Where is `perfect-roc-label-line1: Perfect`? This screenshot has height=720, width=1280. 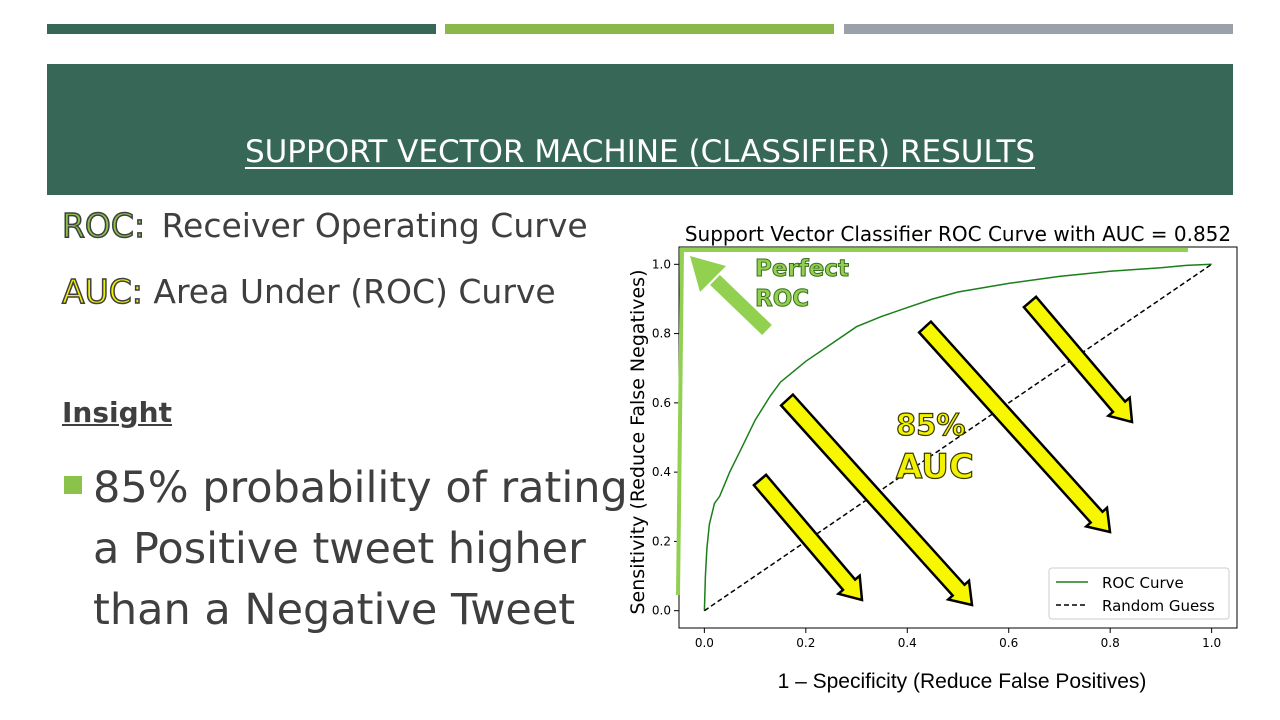 perfect-roc-label-line1: Perfect is located at coordinates (802, 269).